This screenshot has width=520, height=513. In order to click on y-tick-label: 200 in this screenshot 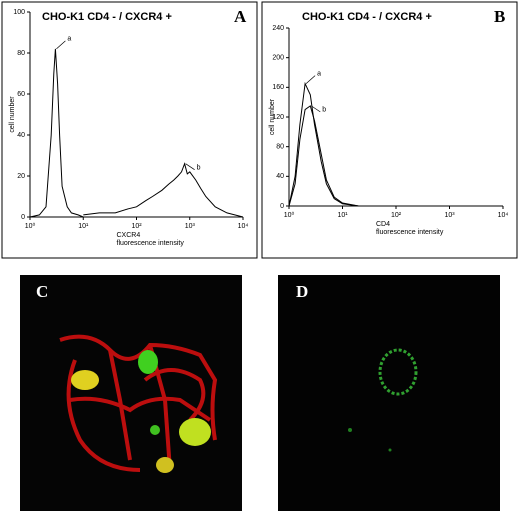, I will do `click(278, 58)`.